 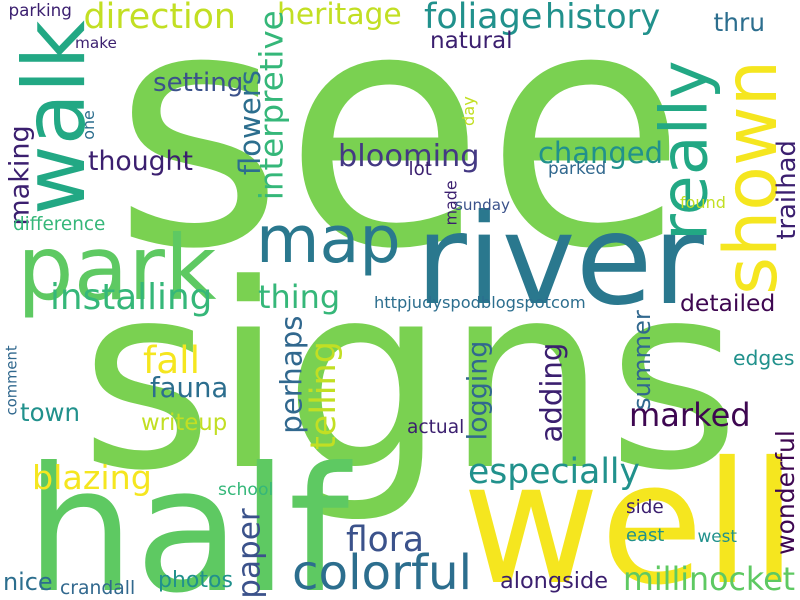 What do you see at coordinates (88, 125) in the screenshot?
I see `word-one: one` at bounding box center [88, 125].